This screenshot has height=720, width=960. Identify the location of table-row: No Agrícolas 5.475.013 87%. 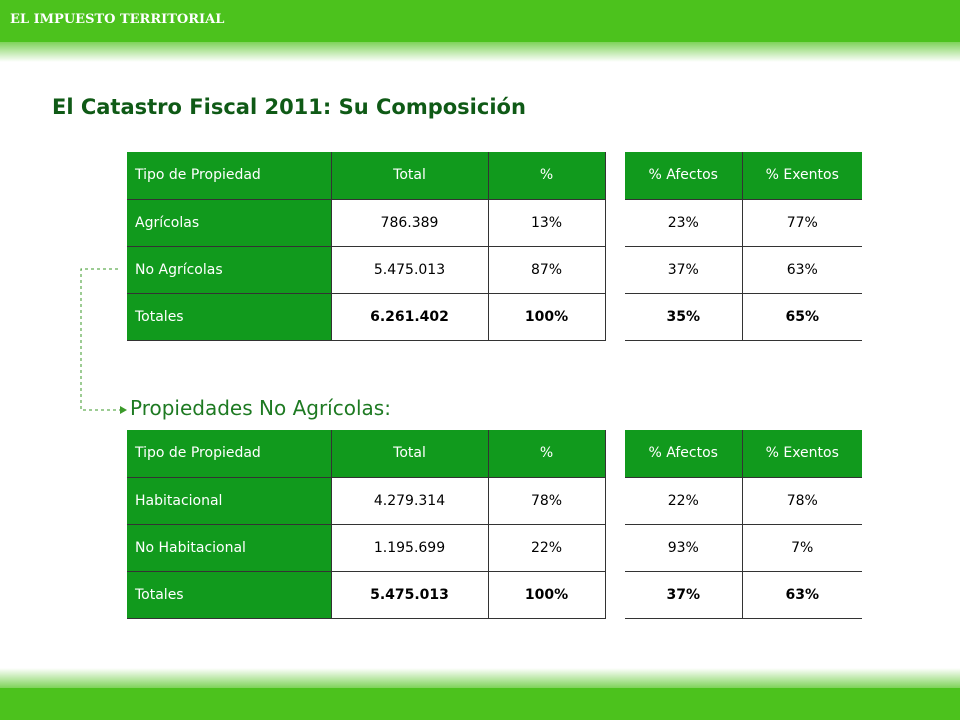
(366, 270).